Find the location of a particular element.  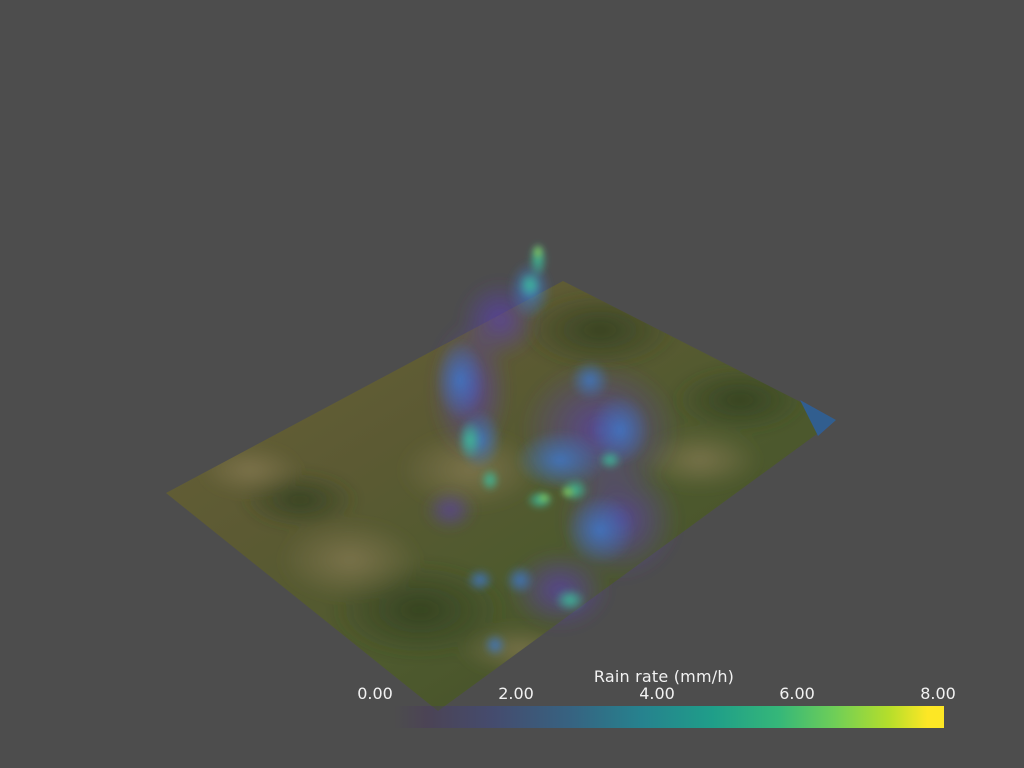

colorbar-title: Rain rate (mm/h) is located at coordinates (664, 676).